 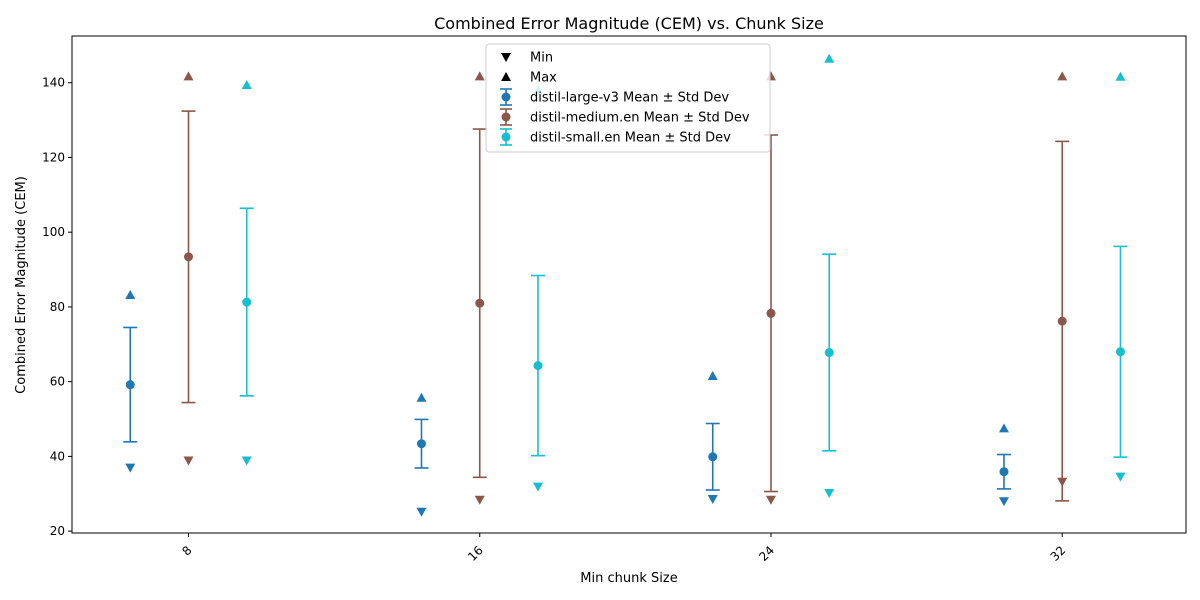 I want to click on y-axis-title: Combined Error Magnitude (CEM), so click(x=21, y=285).